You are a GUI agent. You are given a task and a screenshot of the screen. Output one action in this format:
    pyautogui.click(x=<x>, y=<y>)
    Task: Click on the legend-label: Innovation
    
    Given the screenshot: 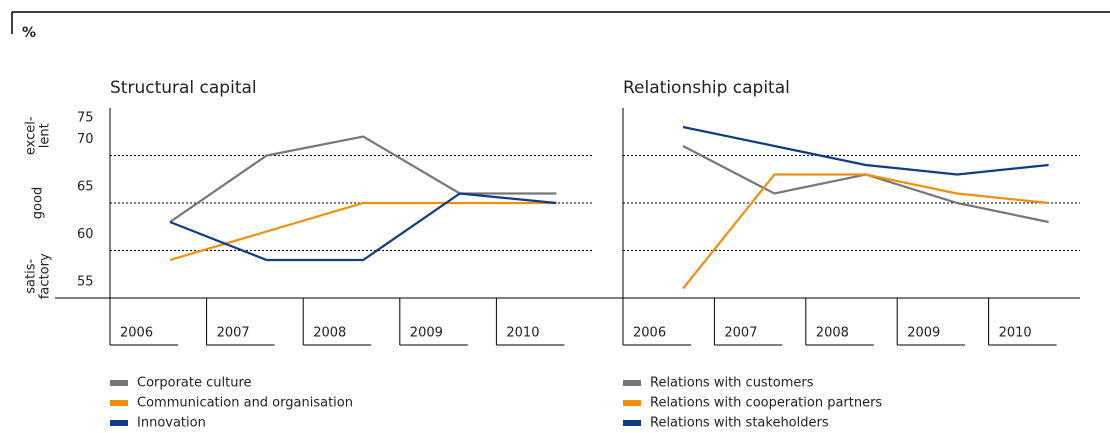 What is the action you would take?
    pyautogui.click(x=171, y=423)
    